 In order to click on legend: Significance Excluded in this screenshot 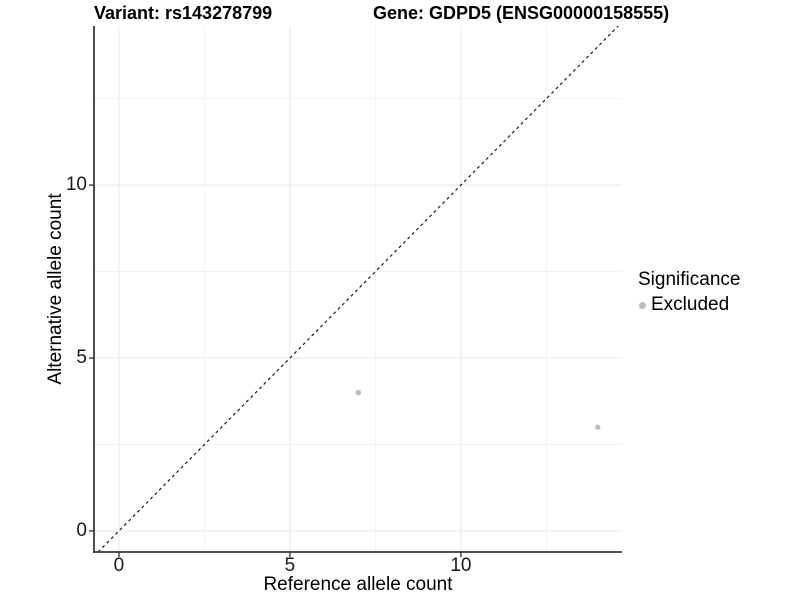, I will do `click(689, 292)`.